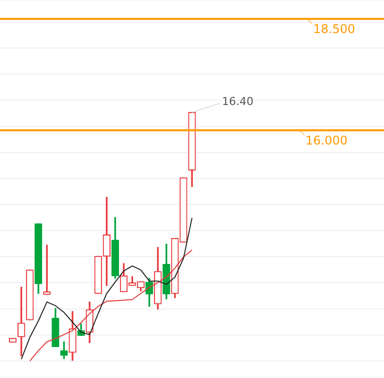 Image resolution: width=384 pixels, height=378 pixels. I want to click on annotation: 16.000, so click(327, 140).